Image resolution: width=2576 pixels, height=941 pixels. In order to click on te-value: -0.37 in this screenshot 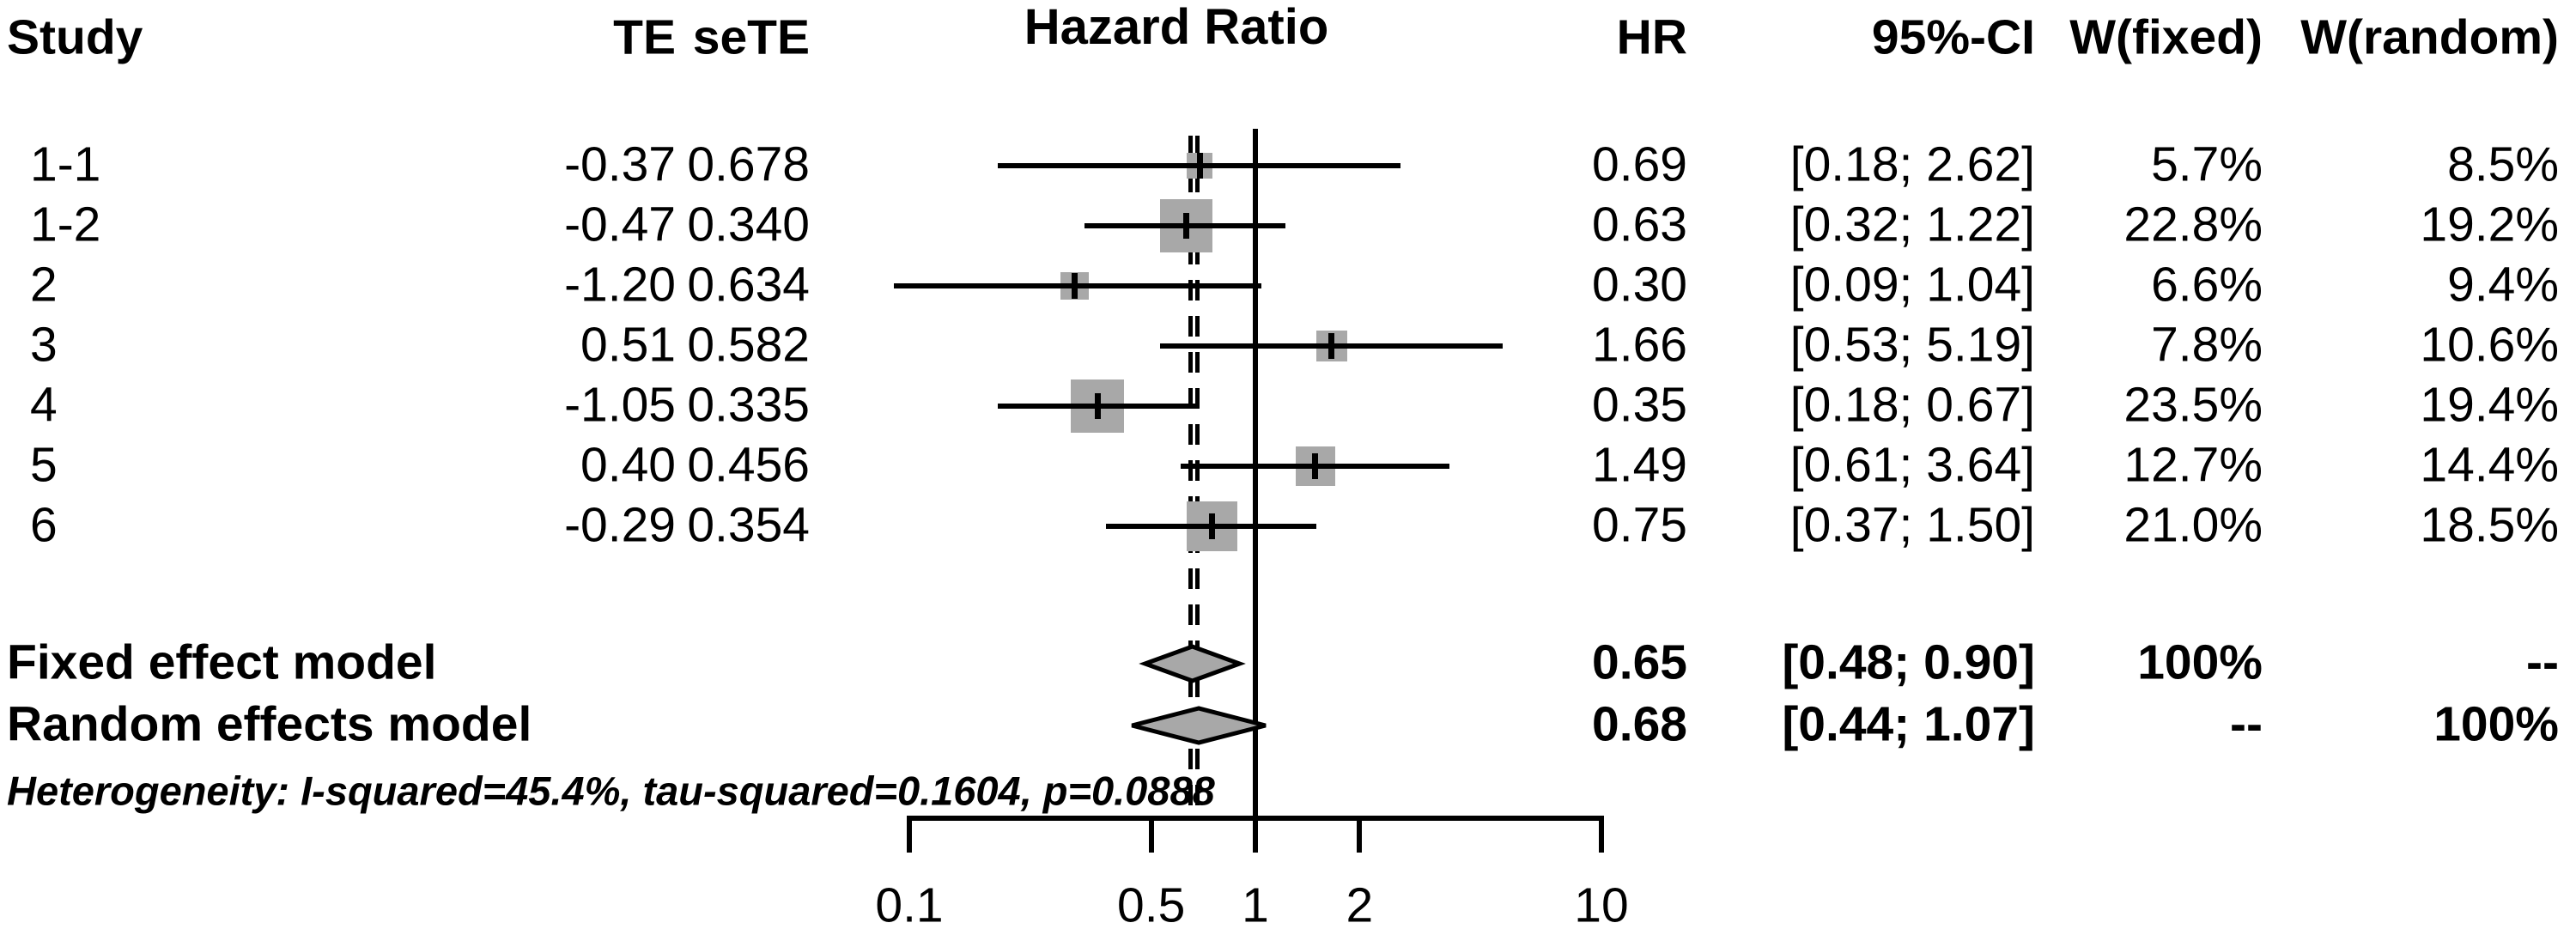, I will do `click(620, 164)`.